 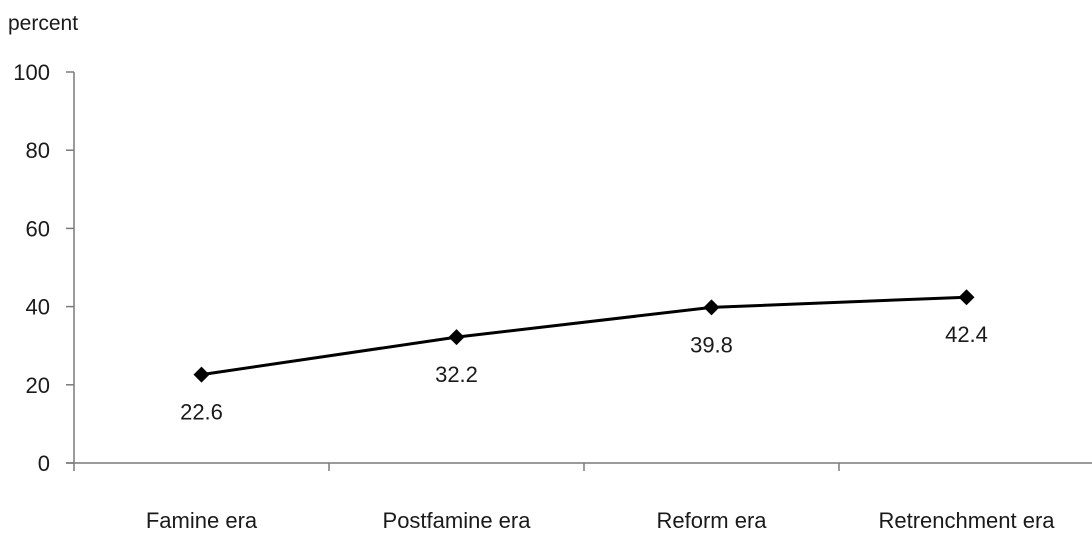 What do you see at coordinates (966, 334) in the screenshot?
I see `data-label: 42.4` at bounding box center [966, 334].